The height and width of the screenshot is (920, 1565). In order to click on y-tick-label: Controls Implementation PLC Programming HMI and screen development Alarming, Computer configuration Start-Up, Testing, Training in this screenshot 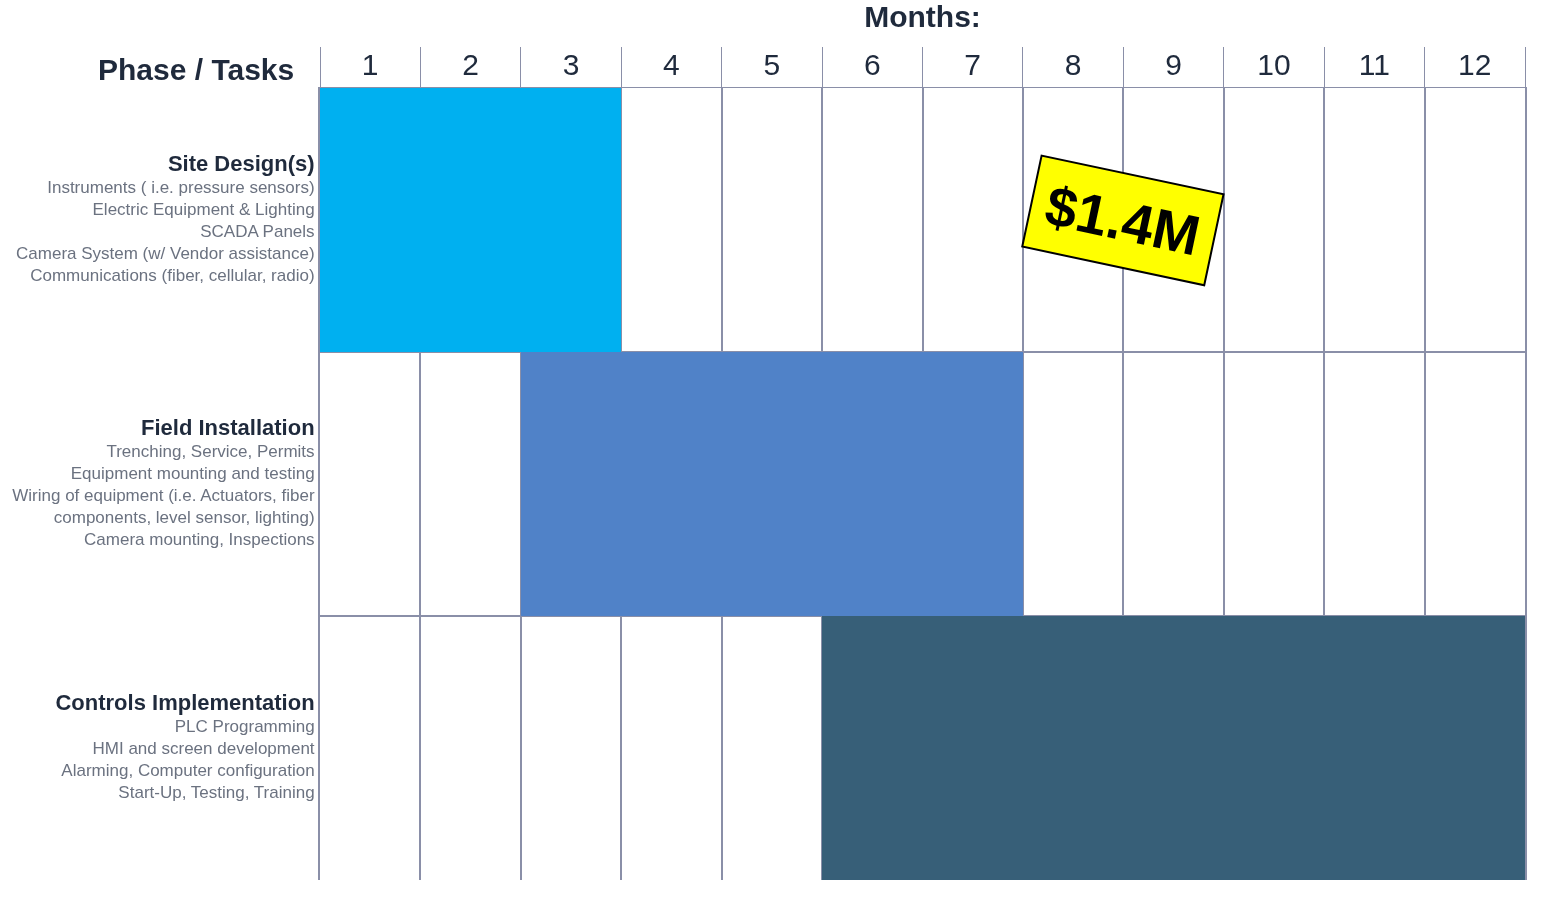, I will do `click(185, 746)`.